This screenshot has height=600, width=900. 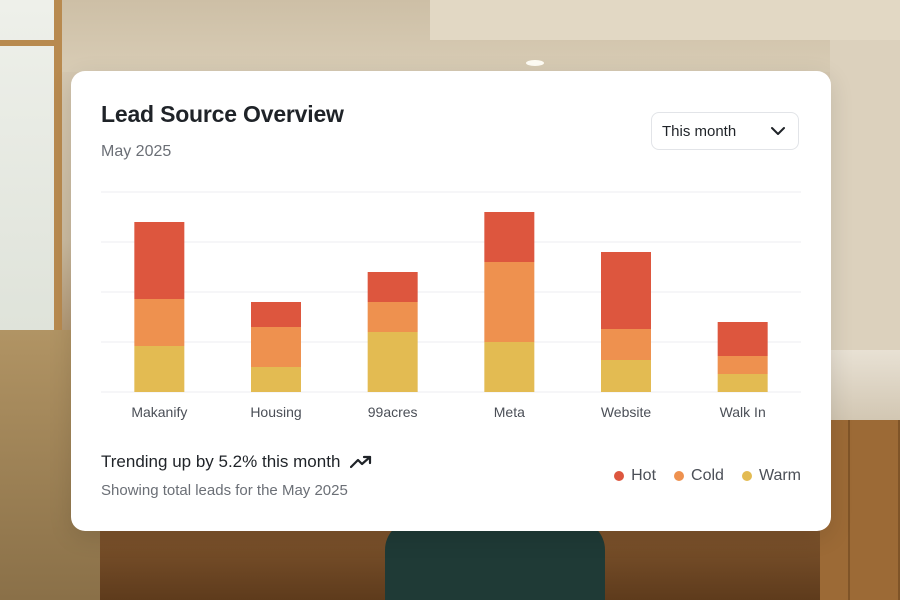 I want to click on bar-segment-cold-housing, so click(x=276, y=347).